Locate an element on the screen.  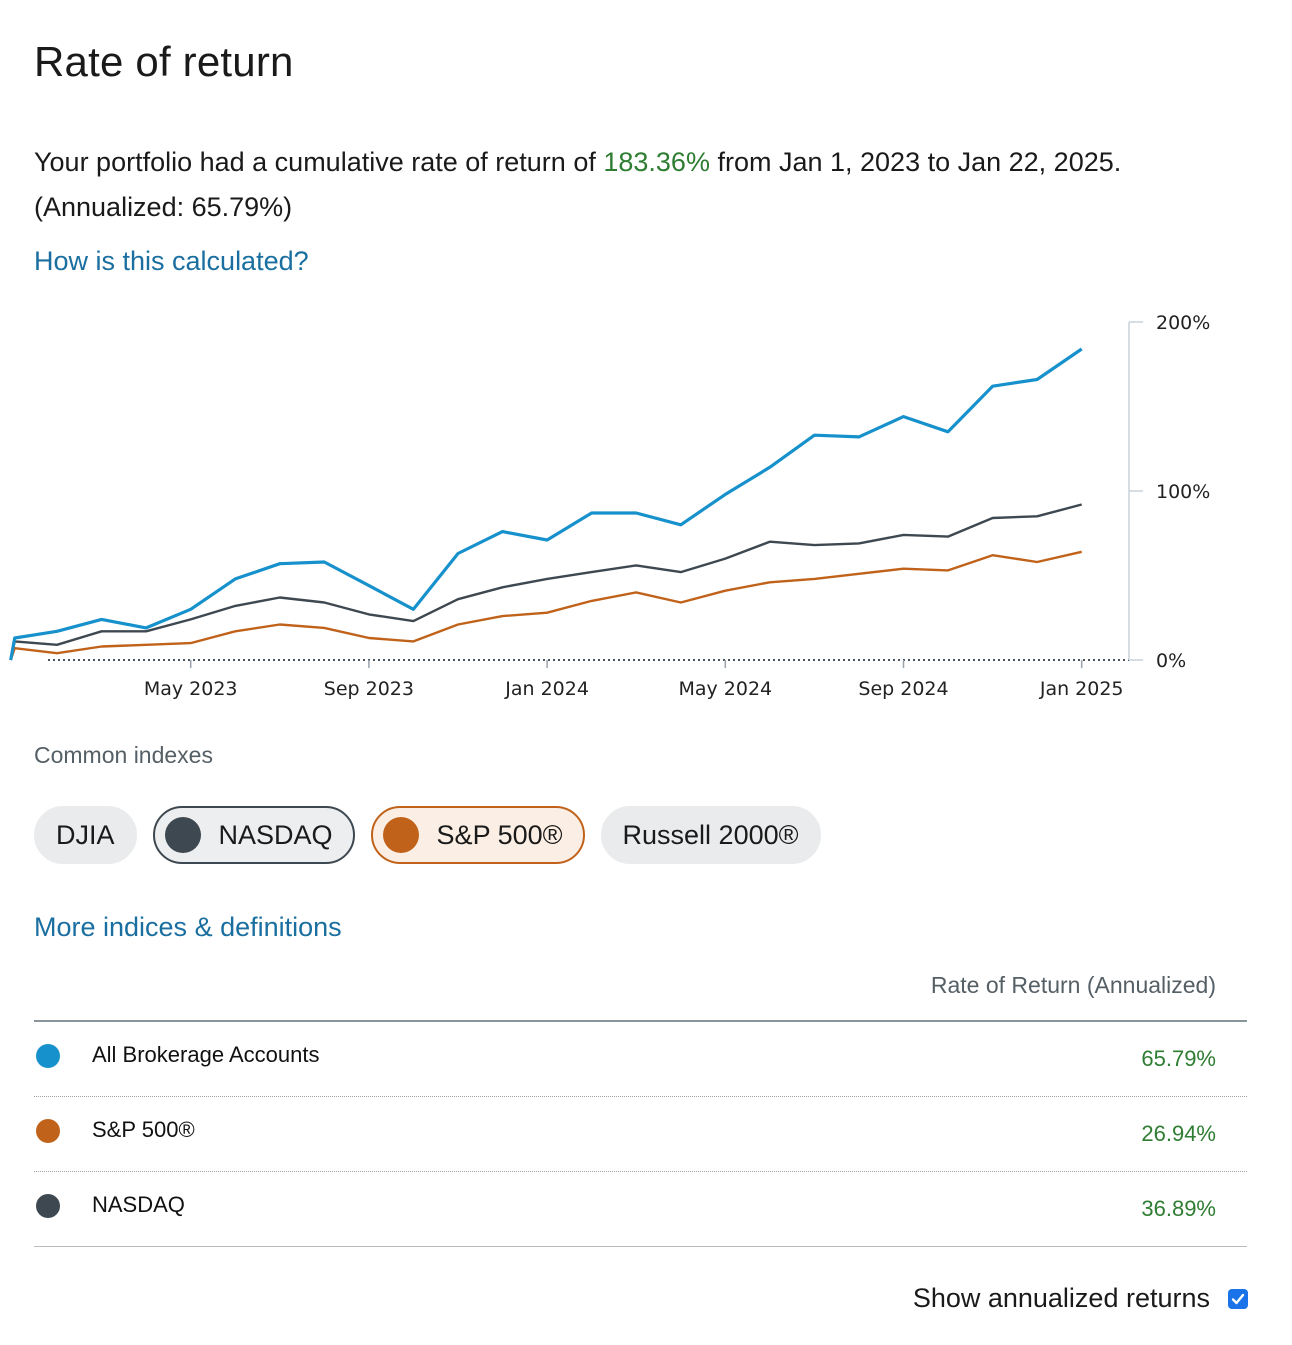
annualized-toggle-label: Show annualized returns is located at coordinates (1061, 1298).